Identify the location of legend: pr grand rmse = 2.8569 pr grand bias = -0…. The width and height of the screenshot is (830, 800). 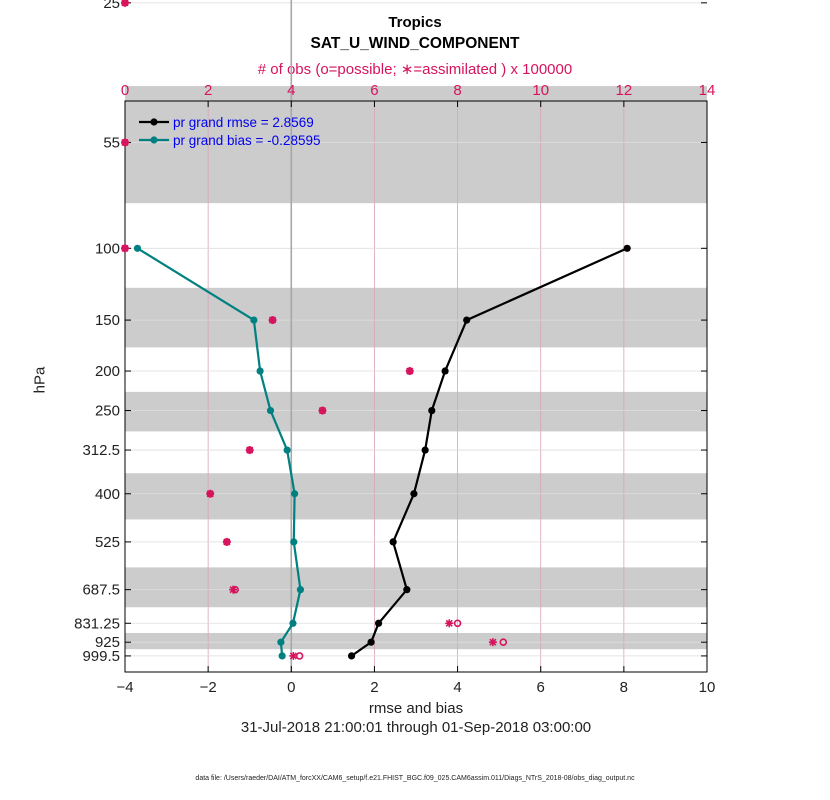
(229, 131).